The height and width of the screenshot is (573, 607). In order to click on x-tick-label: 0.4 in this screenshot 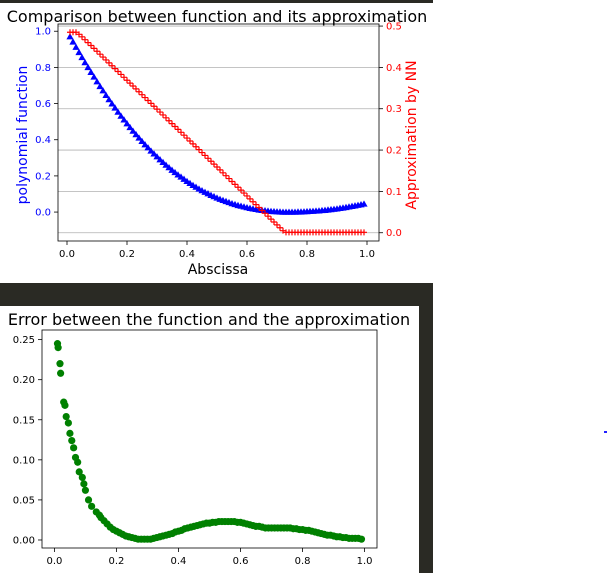, I will do `click(187, 254)`.